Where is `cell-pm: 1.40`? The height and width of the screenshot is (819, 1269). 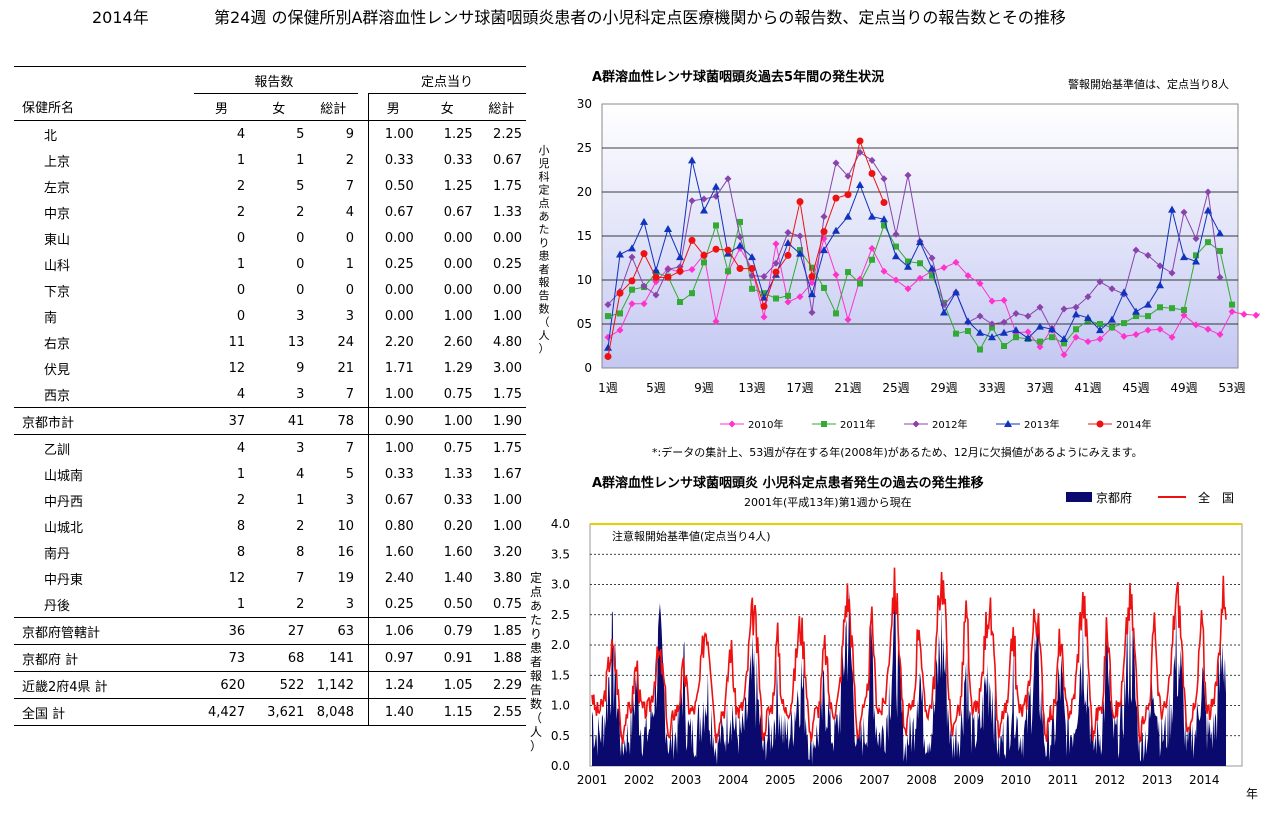 cell-pm: 1.40 is located at coordinates (392, 712).